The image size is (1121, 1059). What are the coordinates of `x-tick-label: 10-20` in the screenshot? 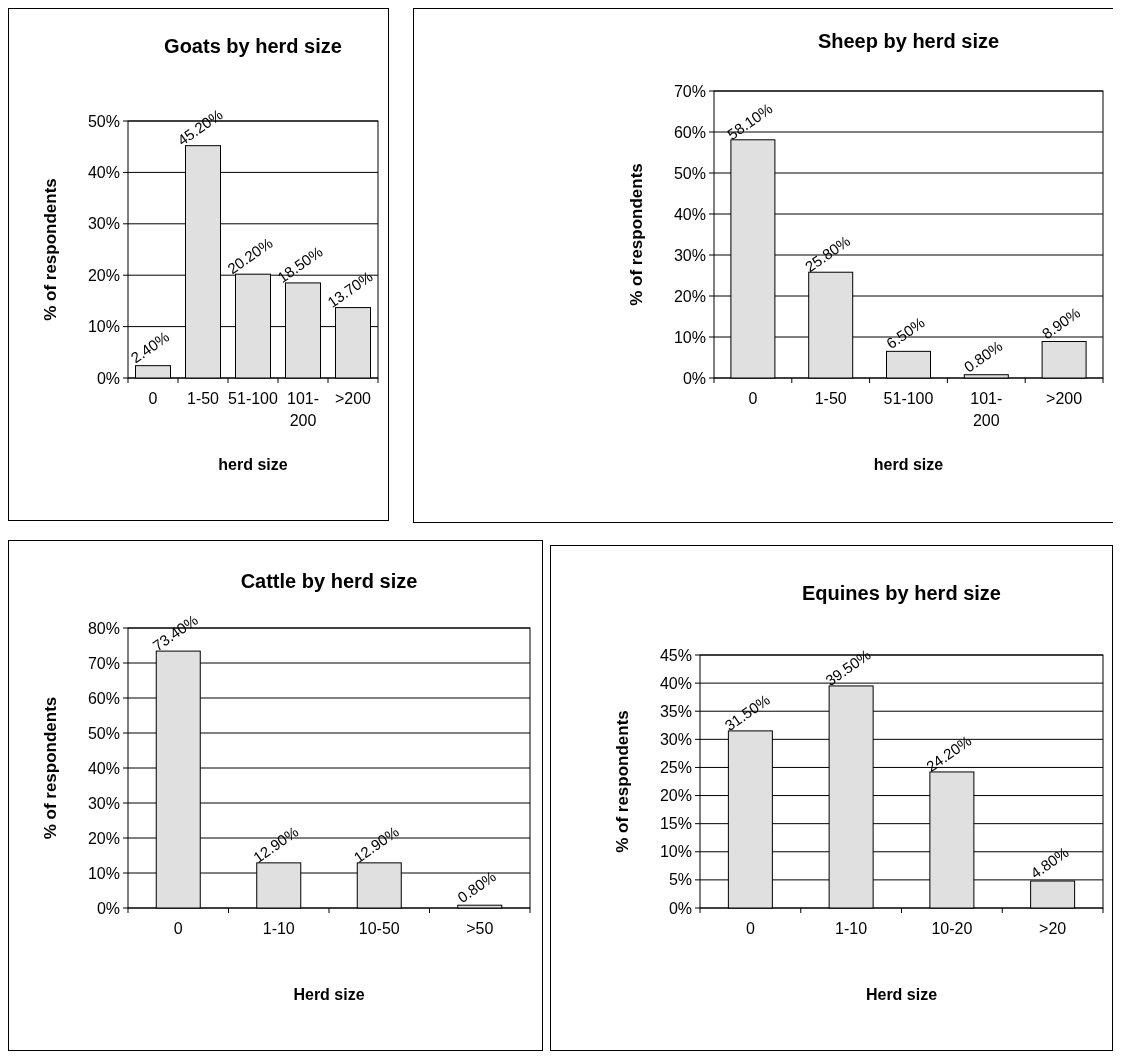 It's located at (952, 928).